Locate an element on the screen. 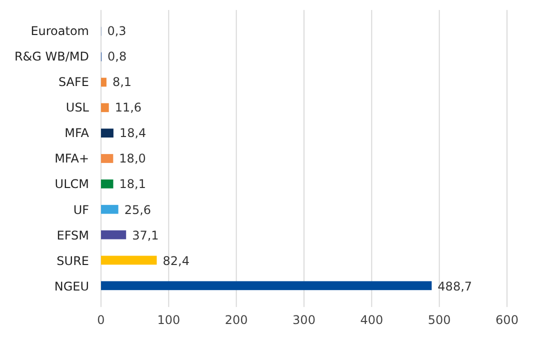 The width and height of the screenshot is (546, 337). y-tick-label: ULCM is located at coordinates (71, 184).